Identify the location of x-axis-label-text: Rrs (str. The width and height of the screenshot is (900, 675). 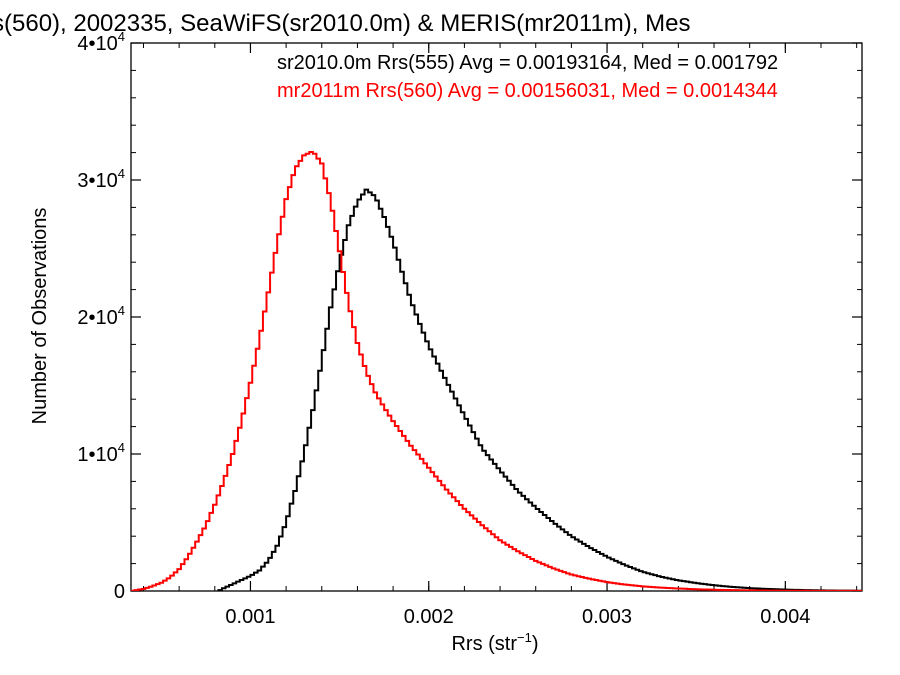
(484, 644).